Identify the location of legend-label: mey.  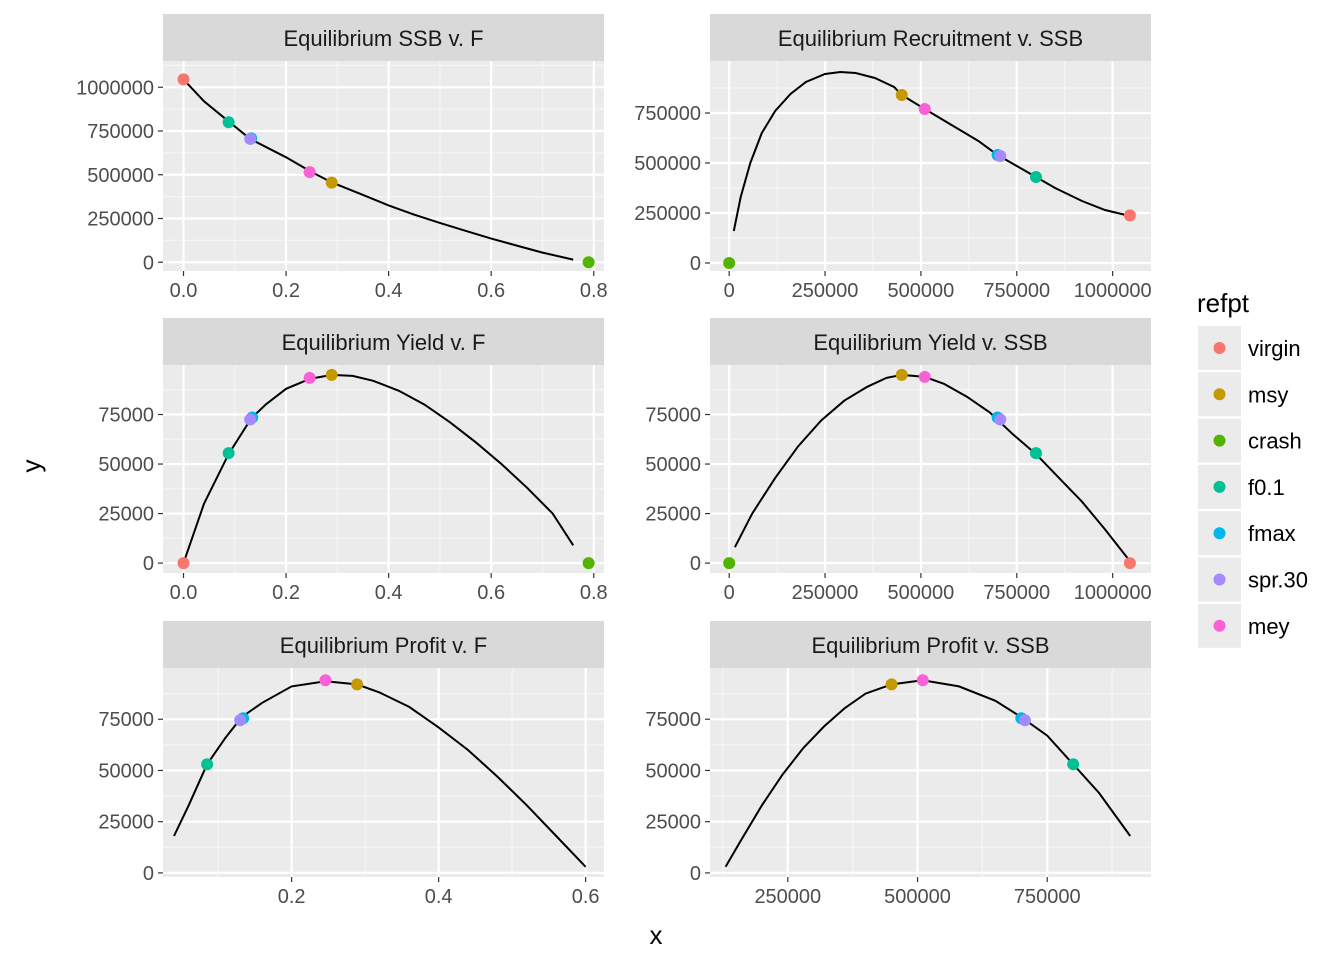
(1269, 626).